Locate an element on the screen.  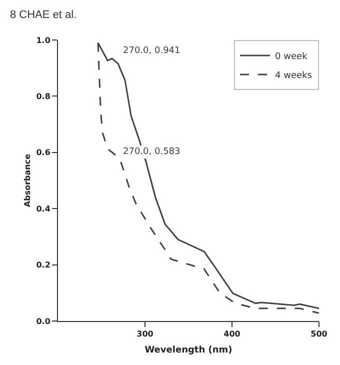
text: 8 CHAE et al. is located at coordinates (43, 15).